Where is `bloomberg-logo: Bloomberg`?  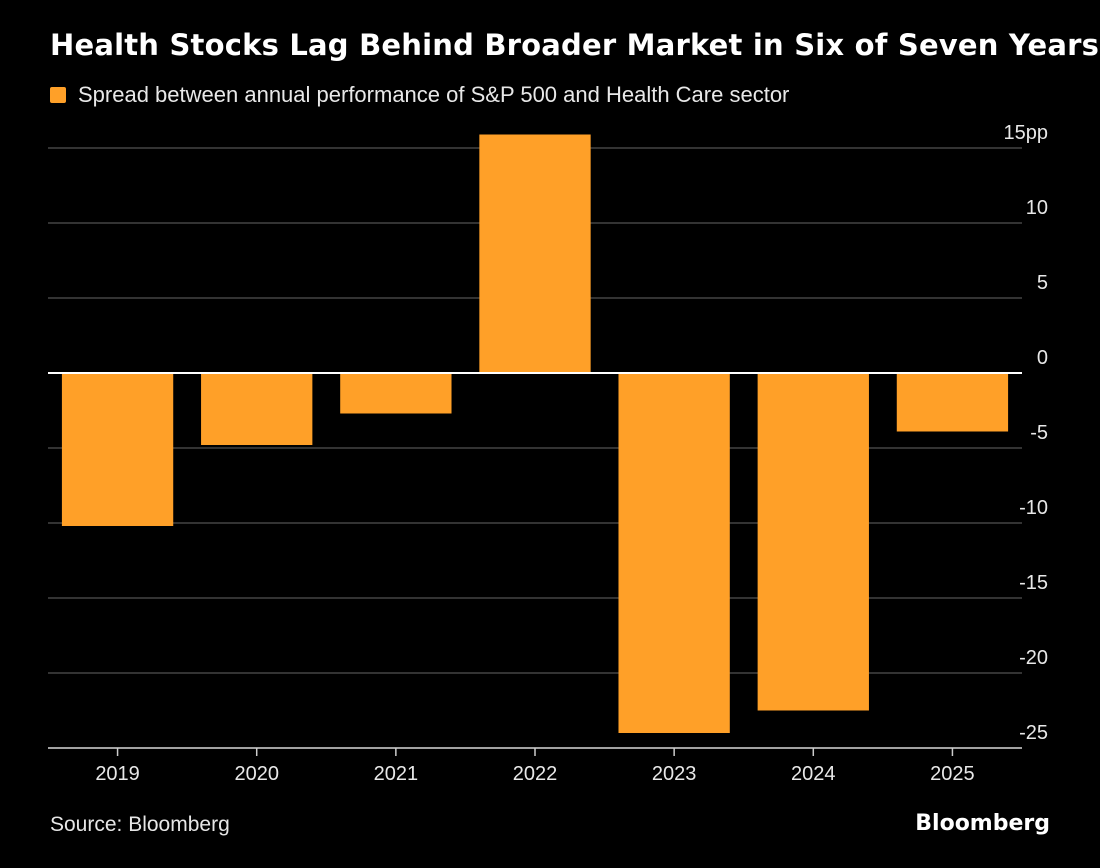 bloomberg-logo: Bloomberg is located at coordinates (982, 823).